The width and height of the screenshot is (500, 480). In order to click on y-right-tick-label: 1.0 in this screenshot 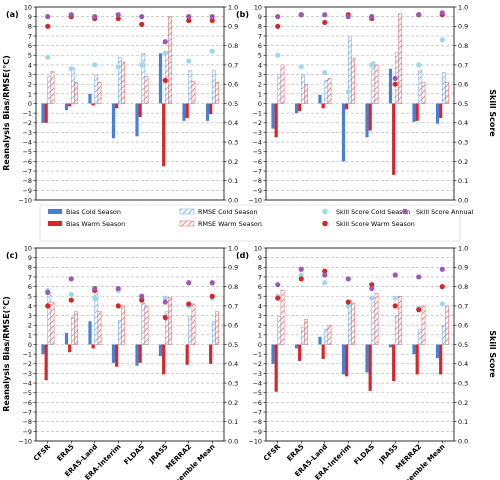, I will do `click(463, 248)`.